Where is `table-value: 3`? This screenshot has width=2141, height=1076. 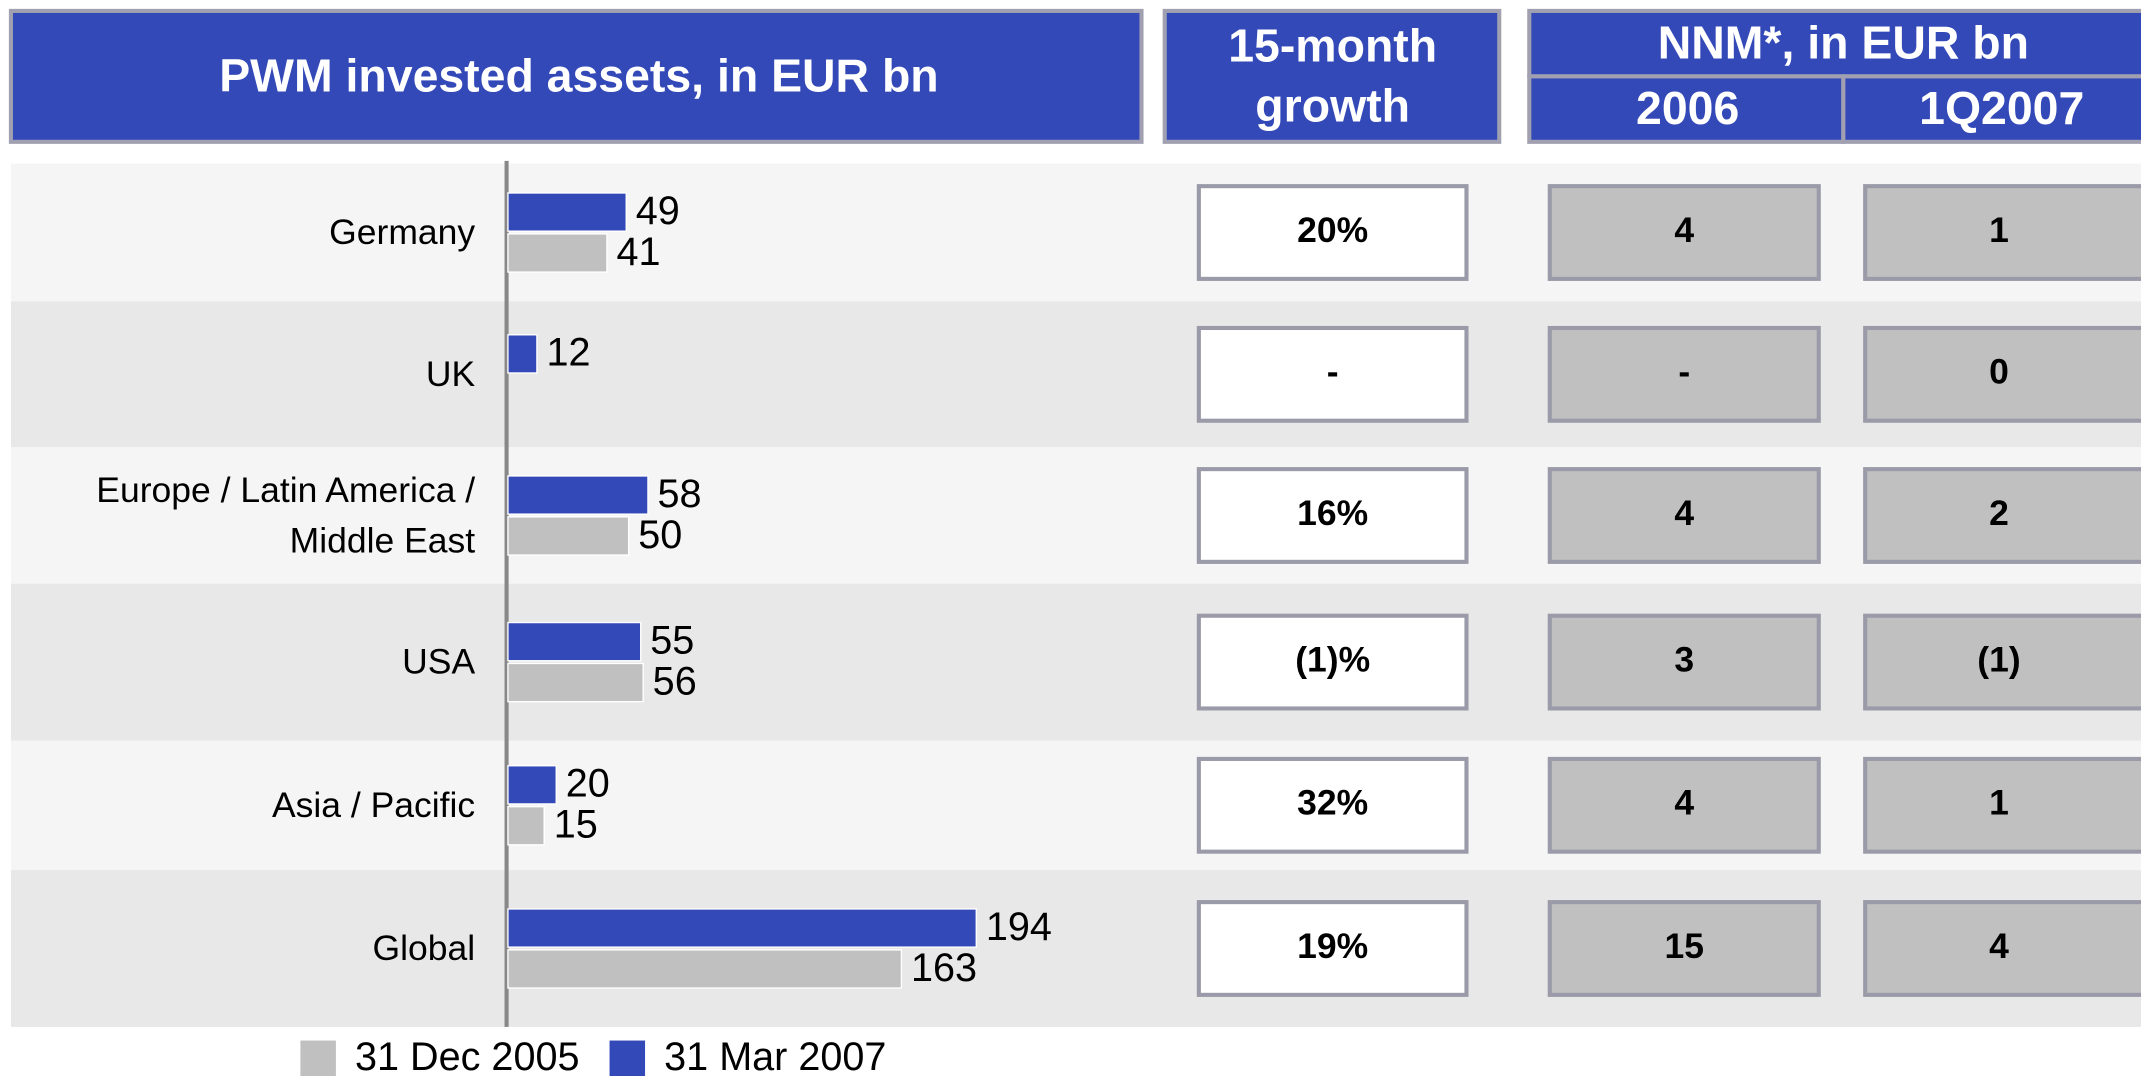 table-value: 3 is located at coordinates (1684, 659).